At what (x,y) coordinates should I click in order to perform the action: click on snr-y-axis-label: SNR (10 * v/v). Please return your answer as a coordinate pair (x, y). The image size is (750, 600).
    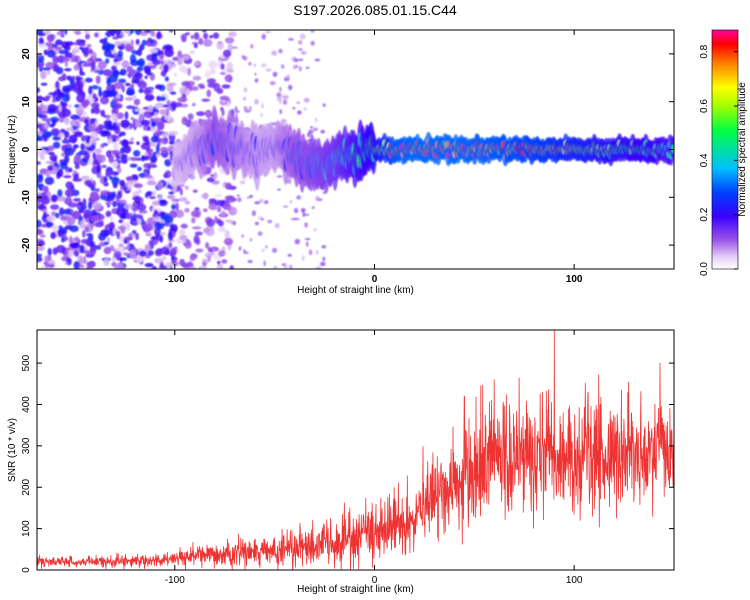
    Looking at the image, I should click on (12, 450).